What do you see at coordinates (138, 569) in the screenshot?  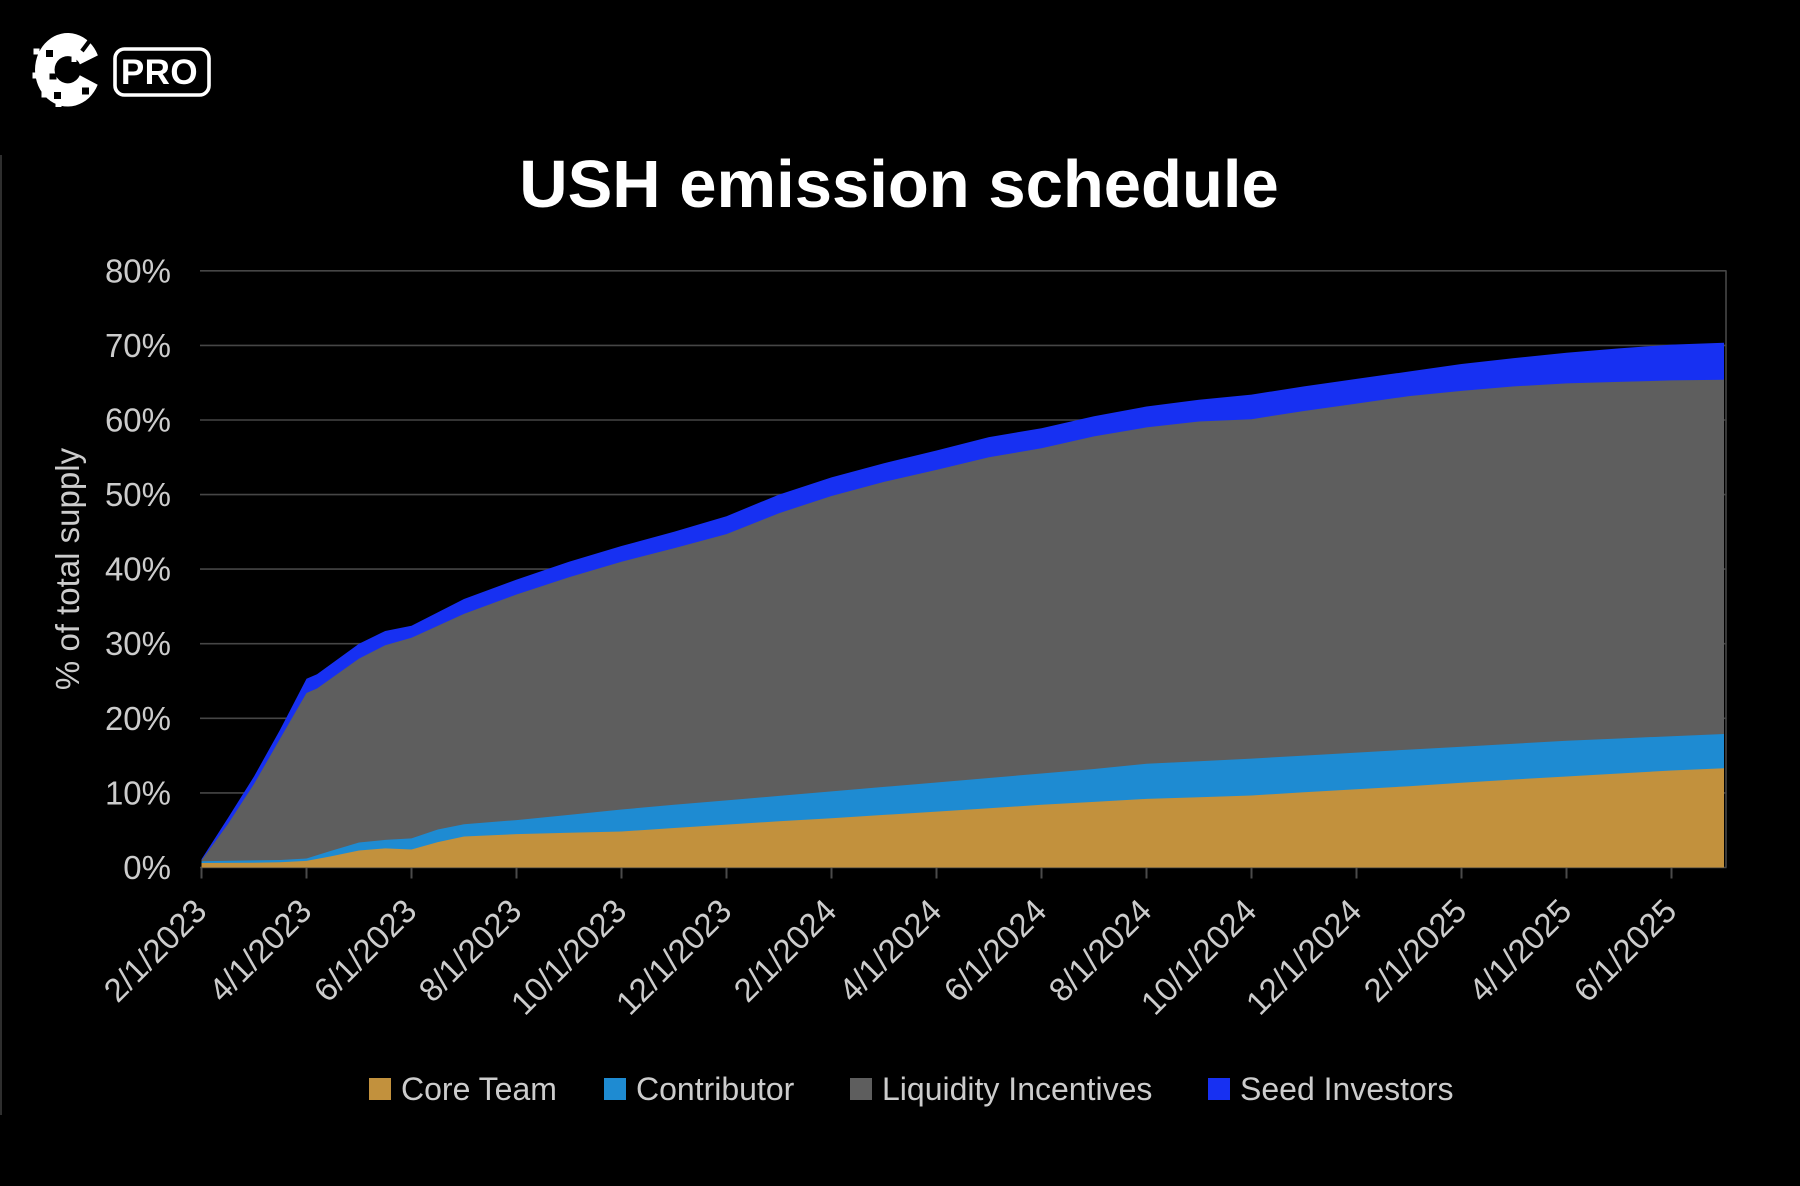 I see `svg-text: 40%` at bounding box center [138, 569].